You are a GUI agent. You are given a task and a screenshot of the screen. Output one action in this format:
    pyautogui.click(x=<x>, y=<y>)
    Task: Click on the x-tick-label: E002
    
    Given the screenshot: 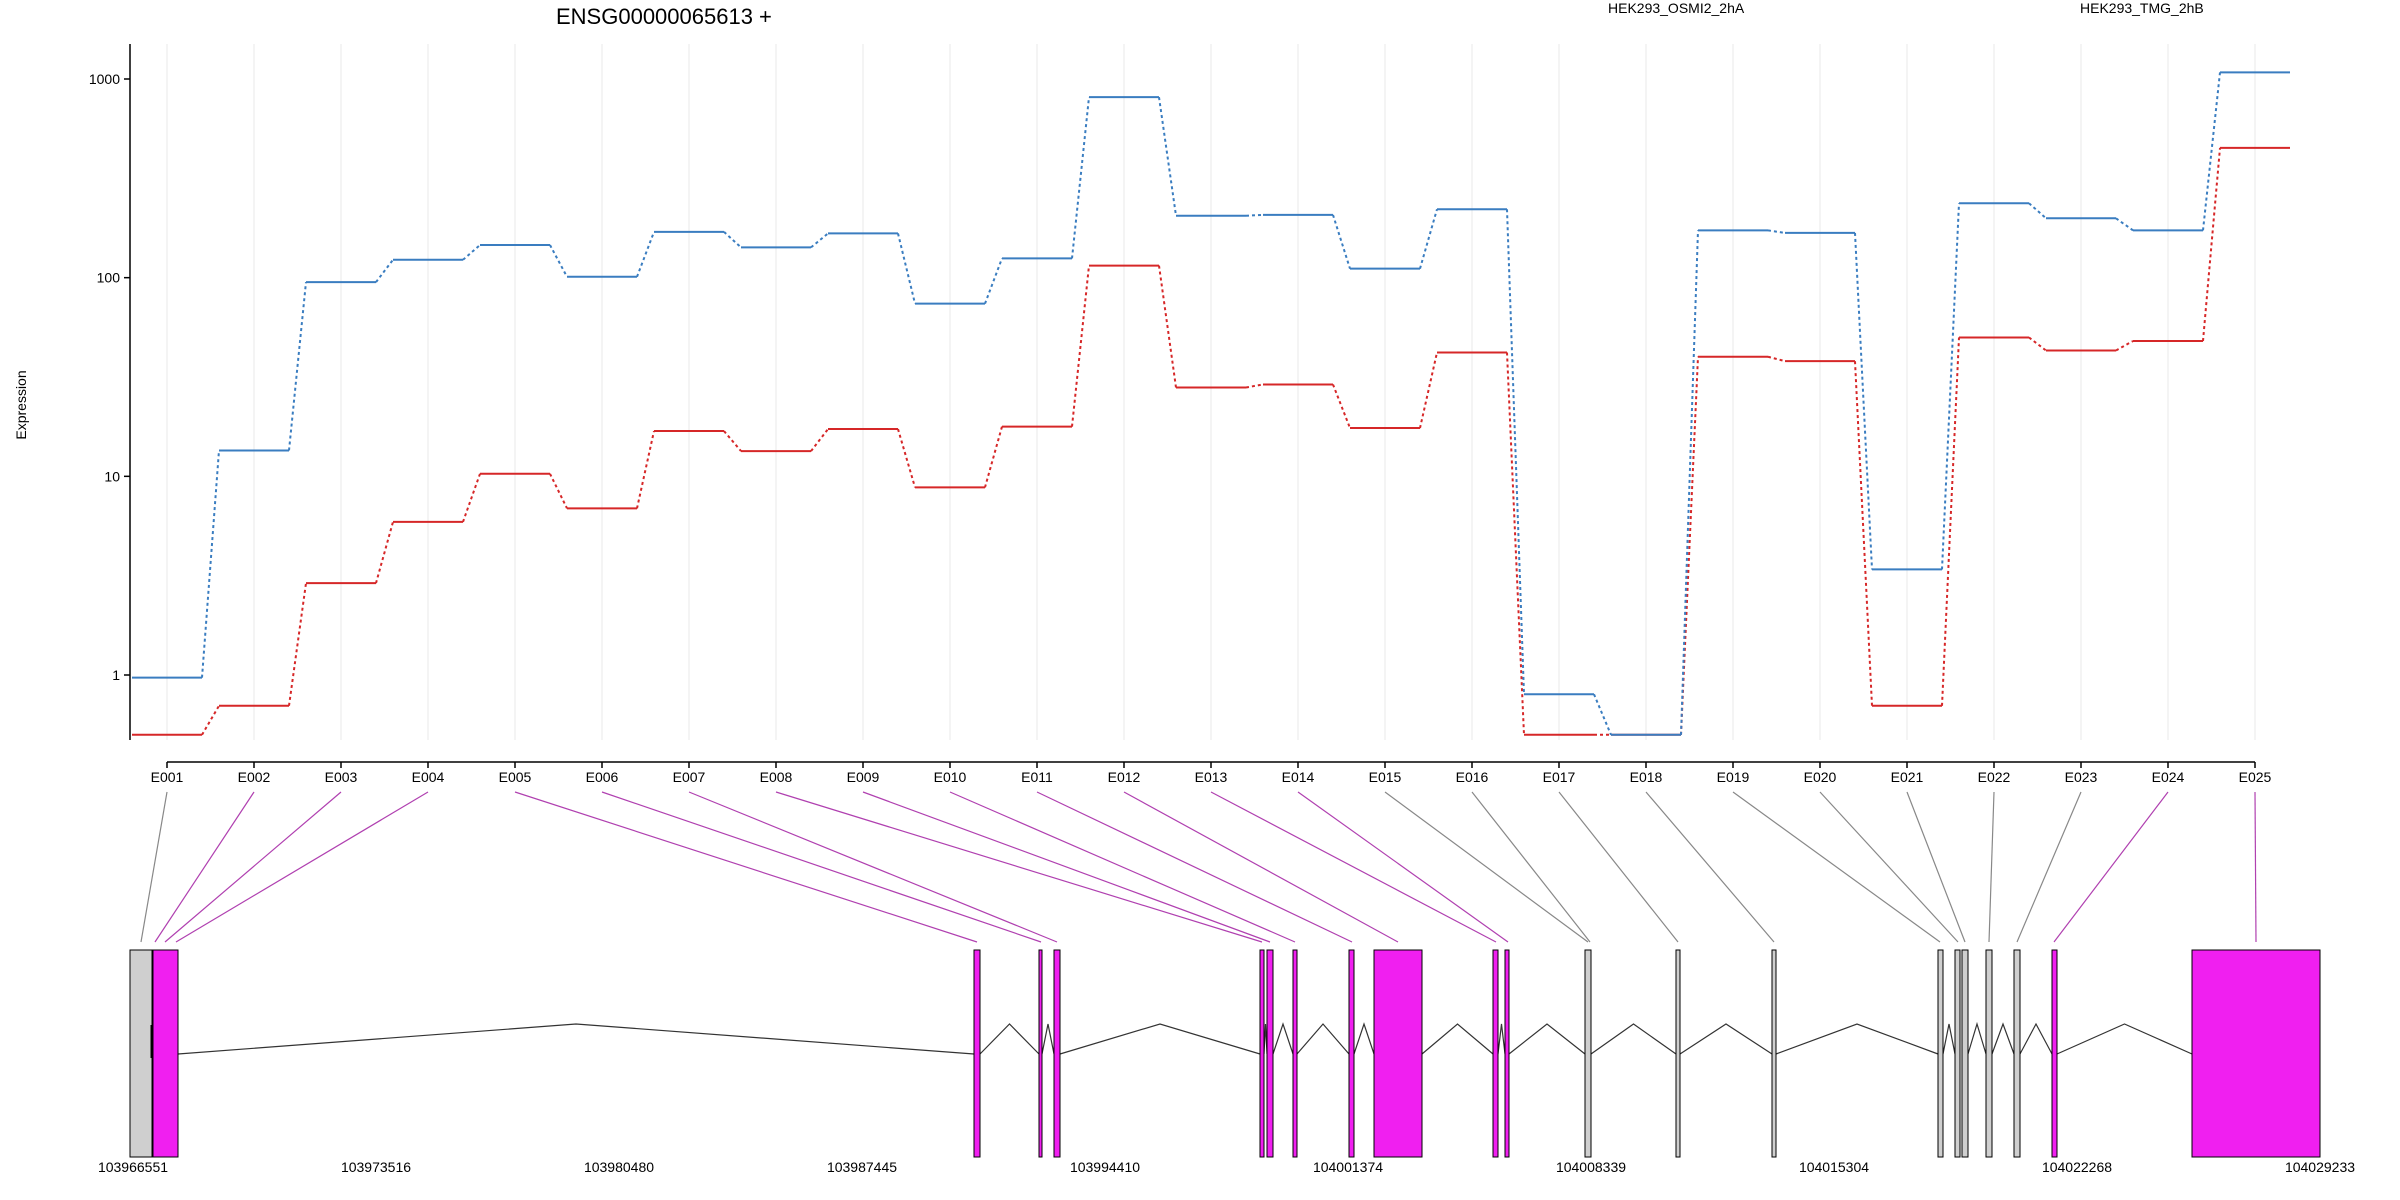 What is the action you would take?
    pyautogui.click(x=254, y=777)
    